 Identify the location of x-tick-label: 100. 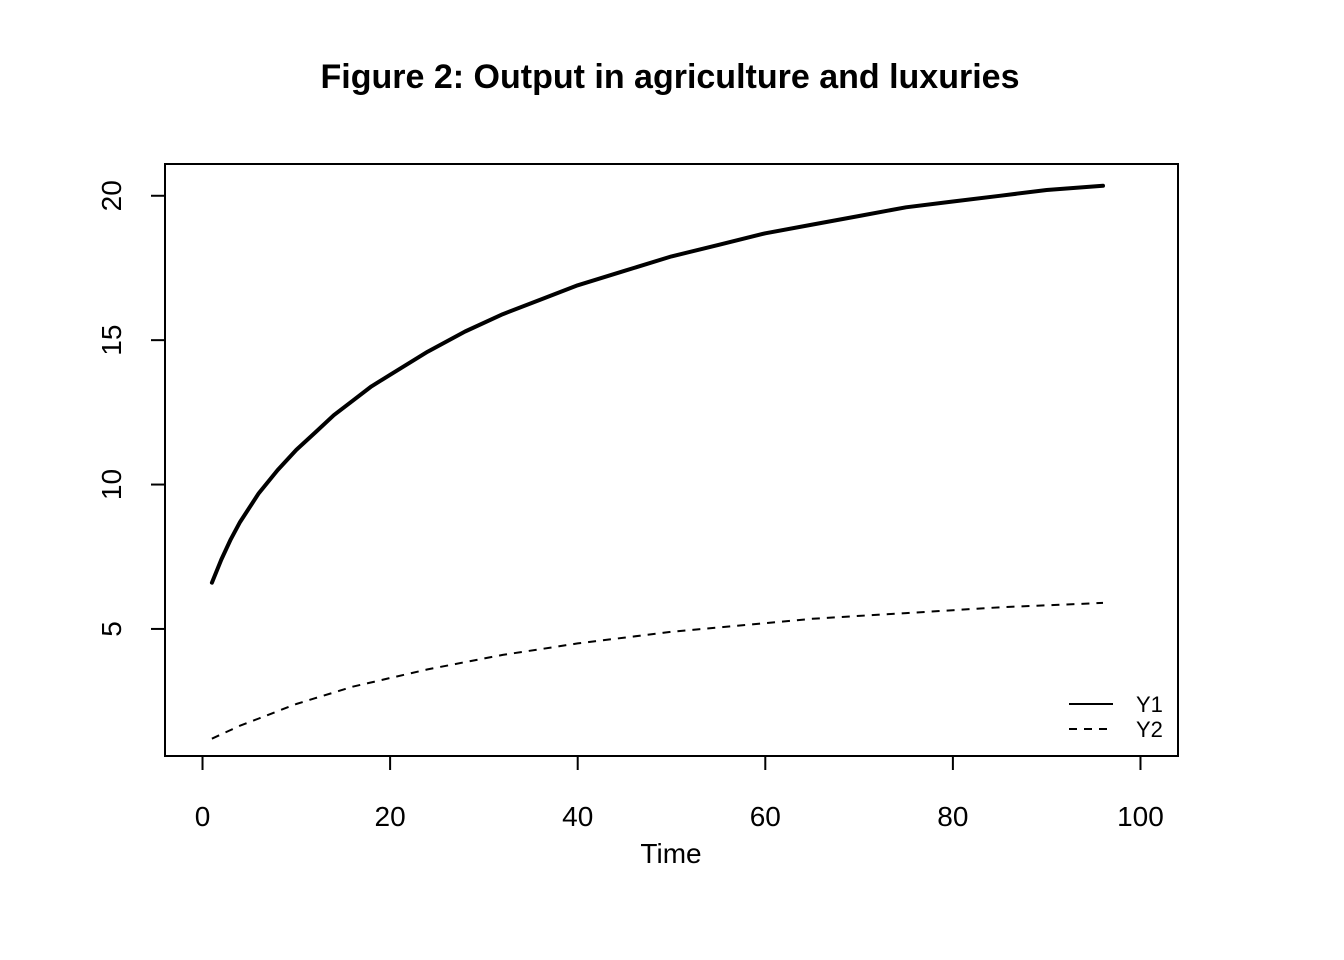
(1140, 816).